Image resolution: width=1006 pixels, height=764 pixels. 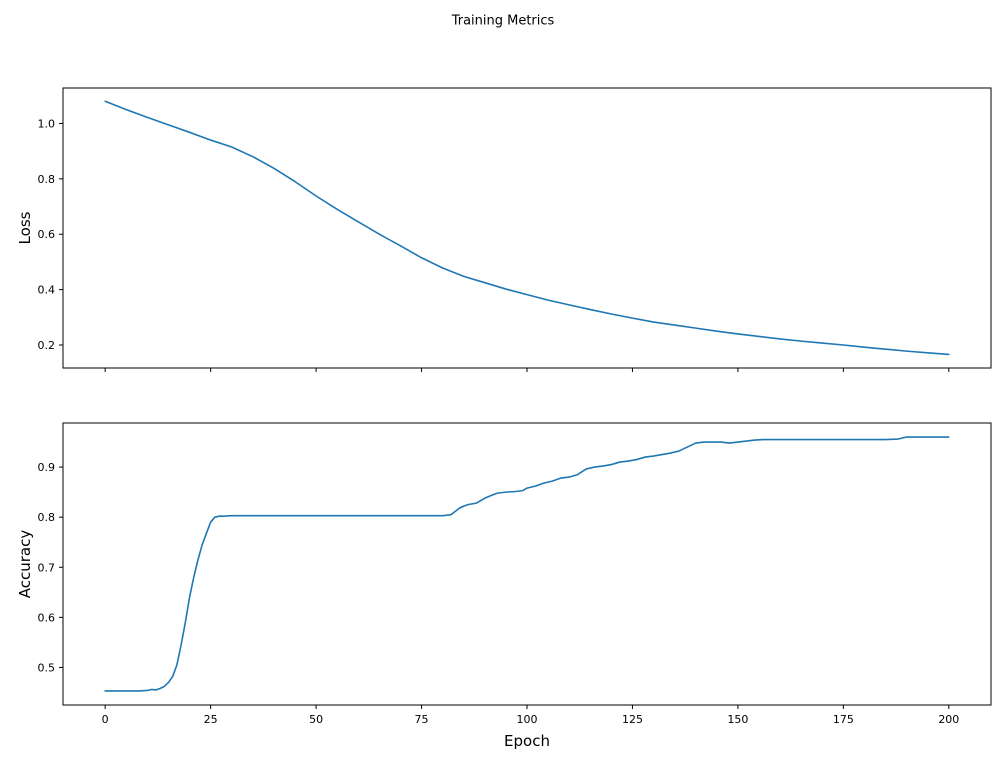 I want to click on x-tick-label: 0, so click(x=105, y=719).